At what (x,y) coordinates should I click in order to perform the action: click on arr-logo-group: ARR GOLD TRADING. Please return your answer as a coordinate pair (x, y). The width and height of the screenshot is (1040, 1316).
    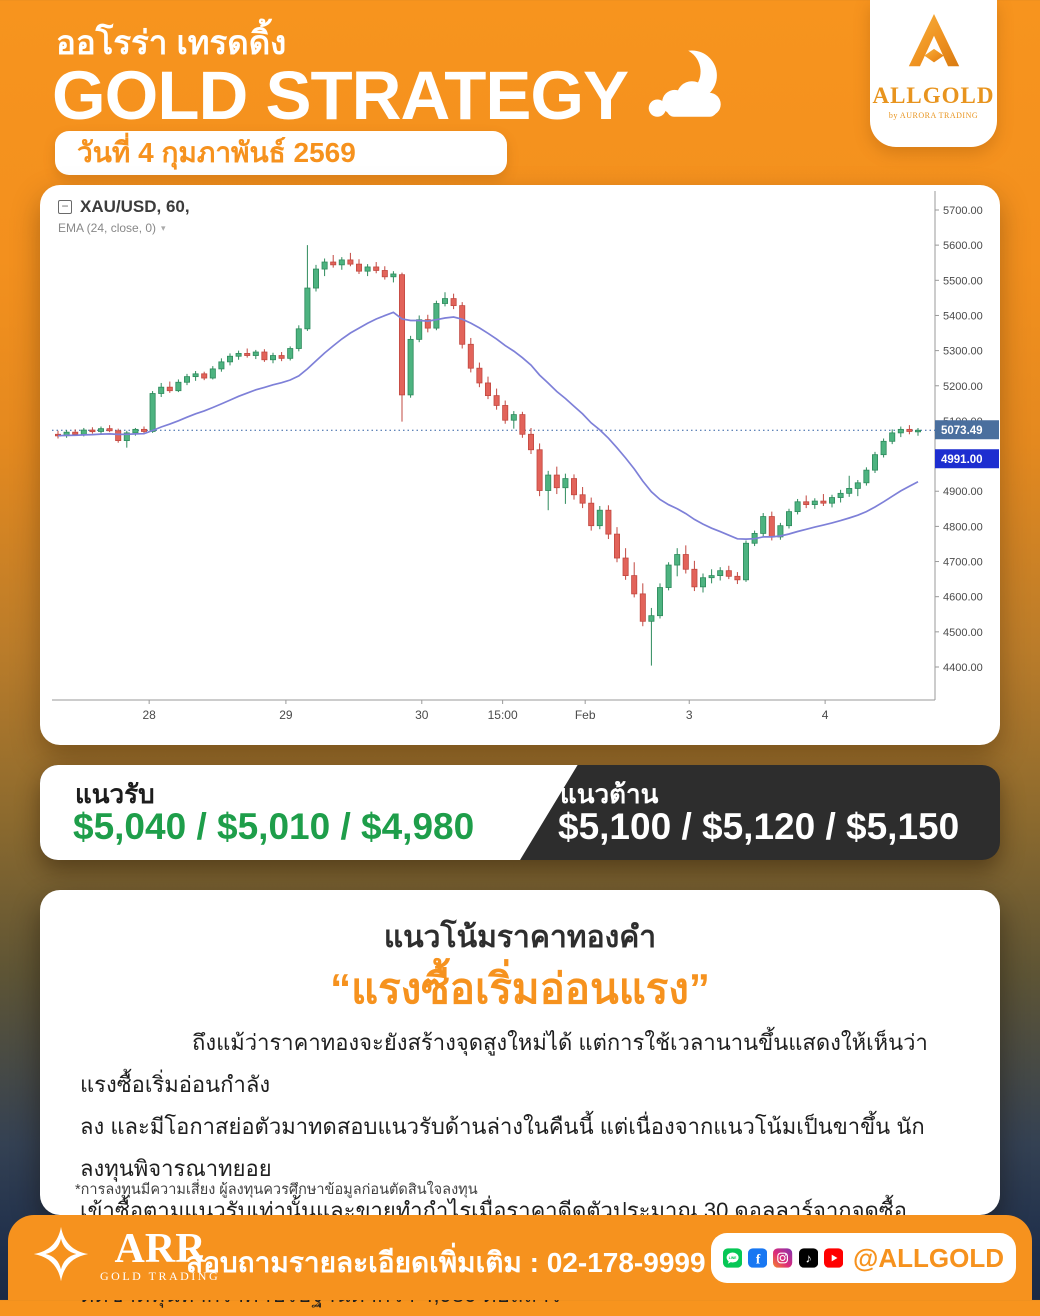
    Looking at the image, I should click on (126, 1256).